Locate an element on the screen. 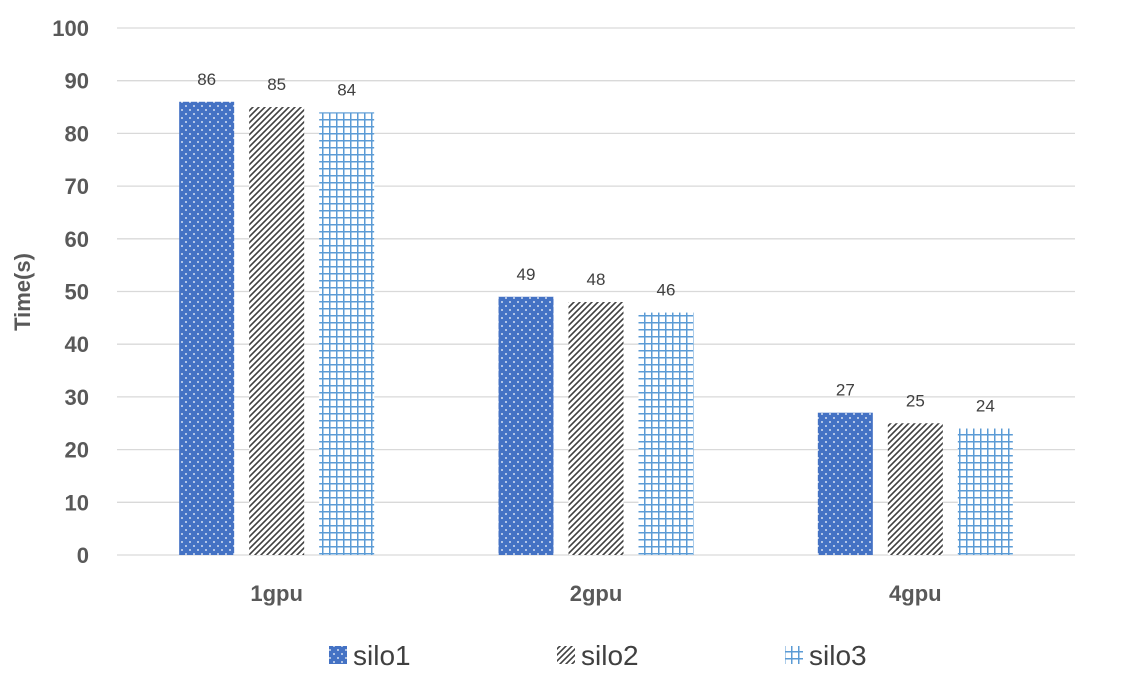 The height and width of the screenshot is (678, 1143). legend-swatch-silo1 is located at coordinates (338, 655).